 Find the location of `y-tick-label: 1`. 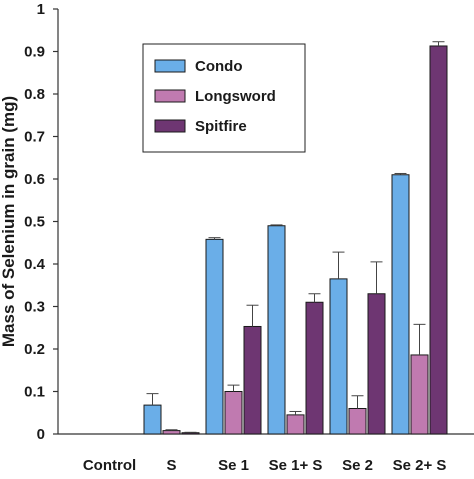

y-tick-label: 1 is located at coordinates (41, 9).